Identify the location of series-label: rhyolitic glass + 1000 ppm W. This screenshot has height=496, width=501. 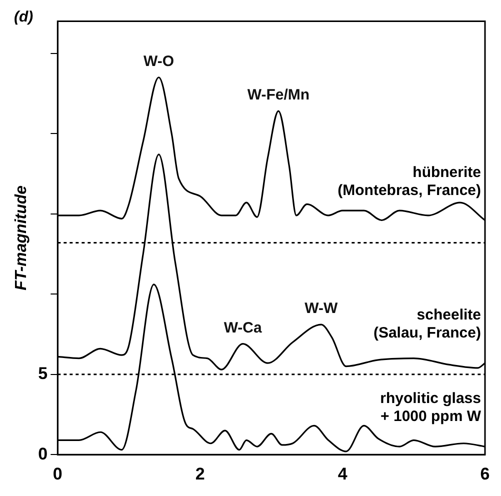
(431, 408).